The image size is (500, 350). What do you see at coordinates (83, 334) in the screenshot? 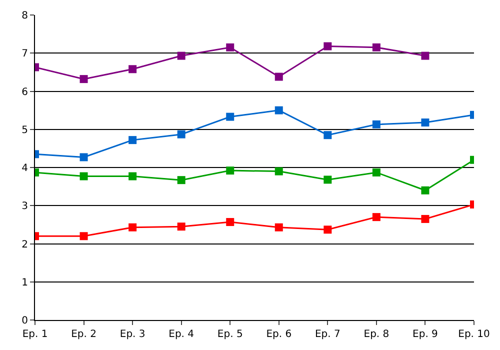
I see `x-tick-label: Ep. 2` at bounding box center [83, 334].